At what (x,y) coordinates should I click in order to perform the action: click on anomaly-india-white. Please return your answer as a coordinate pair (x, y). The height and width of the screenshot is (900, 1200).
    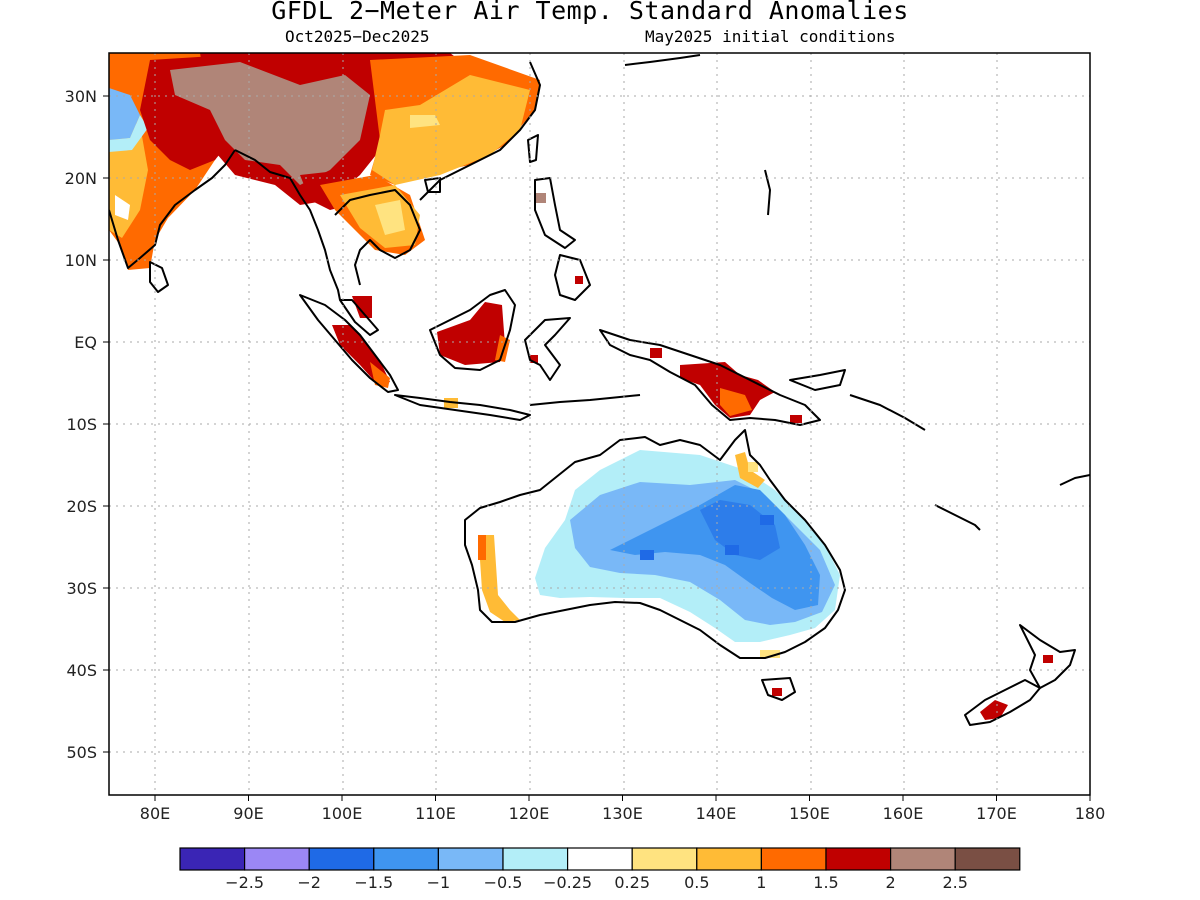
    Looking at the image, I should click on (122, 207).